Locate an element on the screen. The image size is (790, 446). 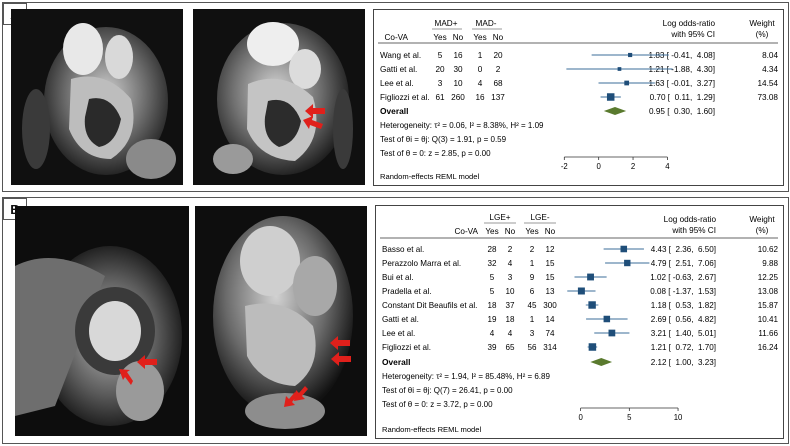
ci-text: 1.63 [ -0.01, 3.27] is located at coordinates (682, 83).